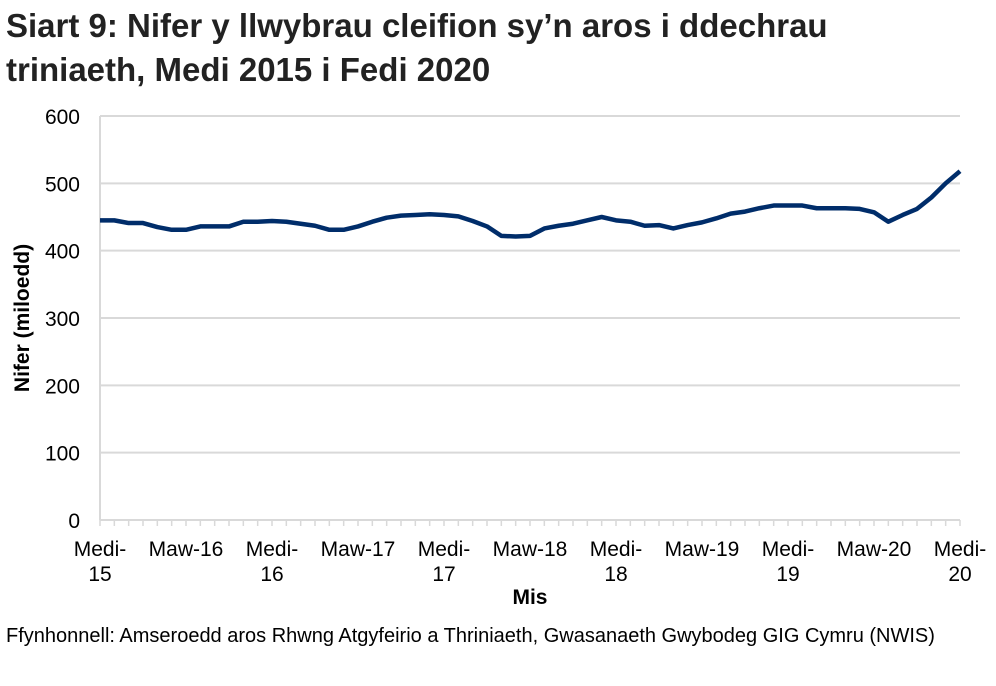 The width and height of the screenshot is (996, 686). What do you see at coordinates (74, 521) in the screenshot?
I see `y-tick-label: 0` at bounding box center [74, 521].